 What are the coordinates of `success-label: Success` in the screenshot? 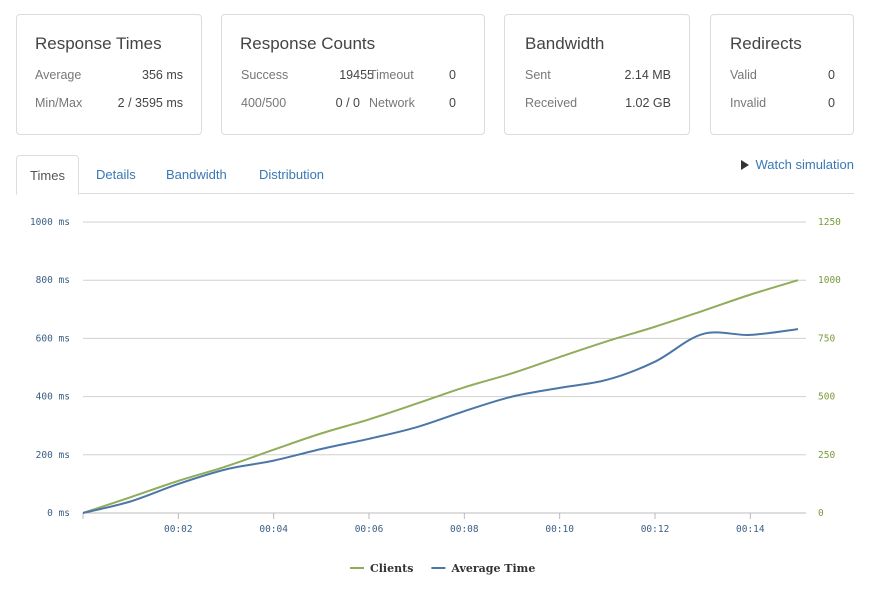 It's located at (265, 75).